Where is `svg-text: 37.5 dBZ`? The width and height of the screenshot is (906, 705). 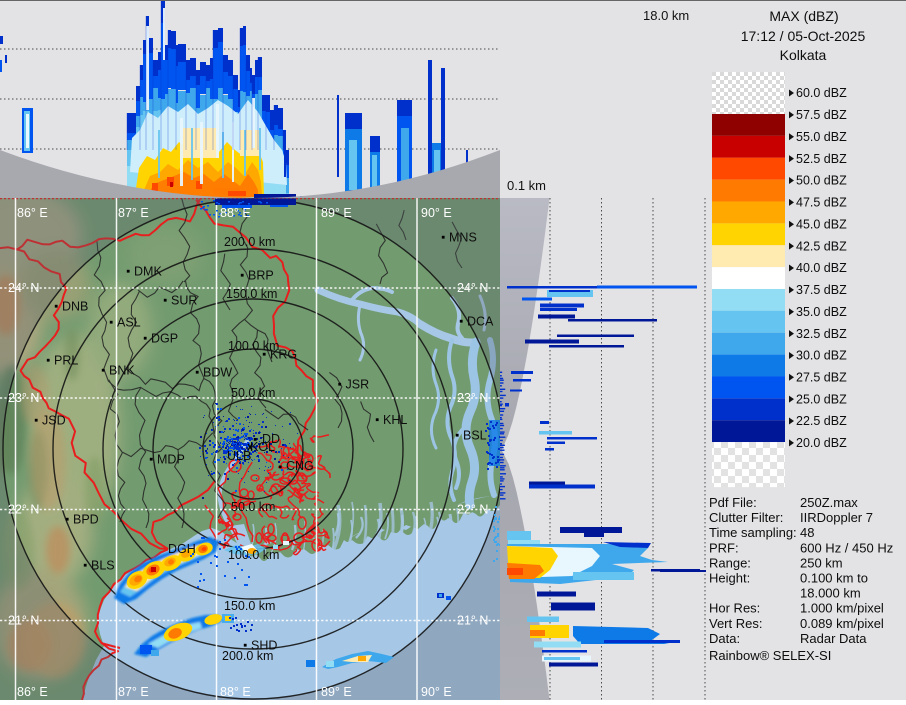 svg-text: 37.5 dBZ is located at coordinates (821, 290).